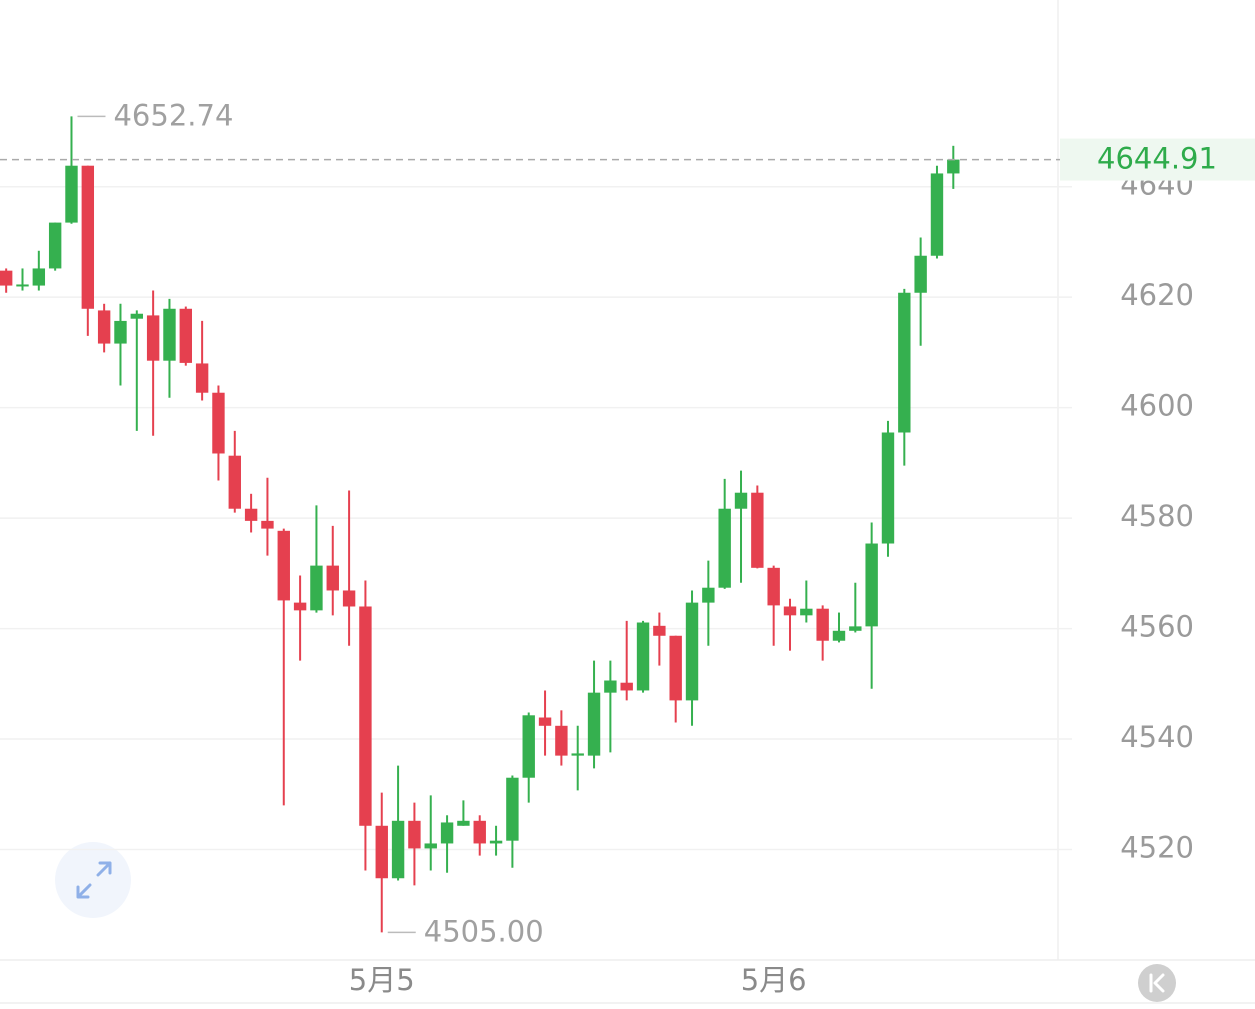  I want to click on annotation-label: 4652.74, so click(173, 115).